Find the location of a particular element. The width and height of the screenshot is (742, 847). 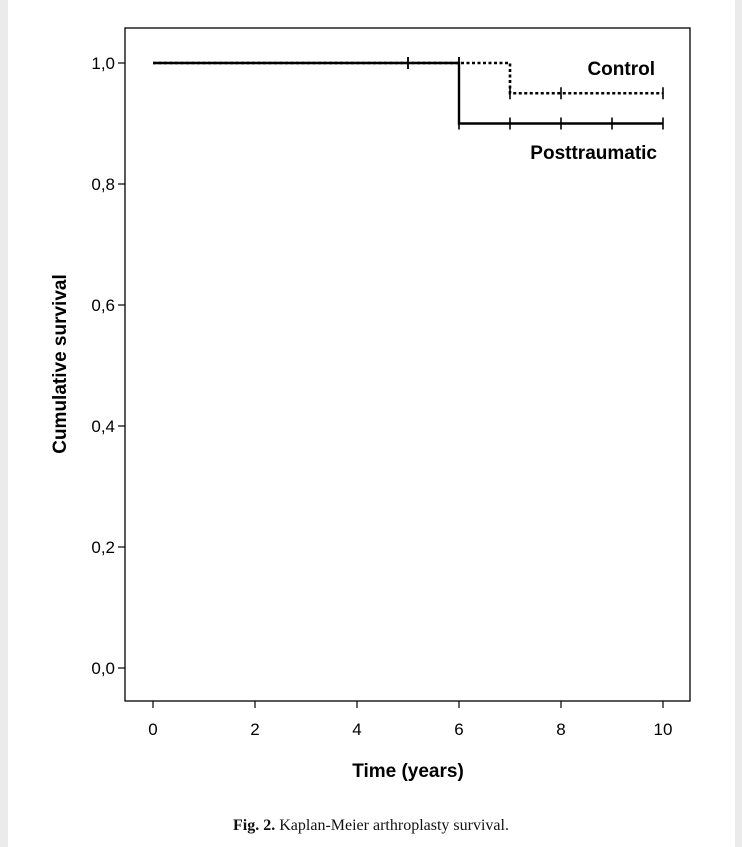

x-axis: 0 2 4 6 8 10 is located at coordinates (410, 720).